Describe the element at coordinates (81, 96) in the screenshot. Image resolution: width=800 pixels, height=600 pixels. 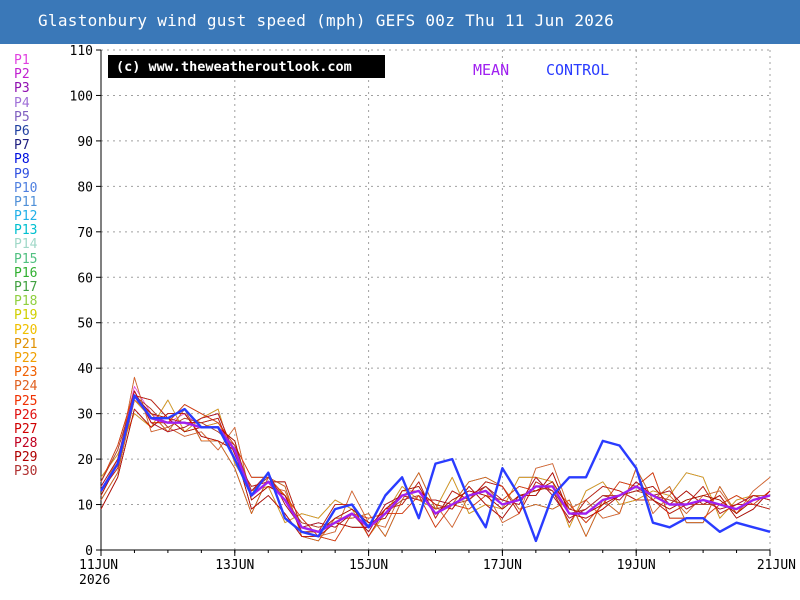
I see `y-tick-label: 100` at that location.